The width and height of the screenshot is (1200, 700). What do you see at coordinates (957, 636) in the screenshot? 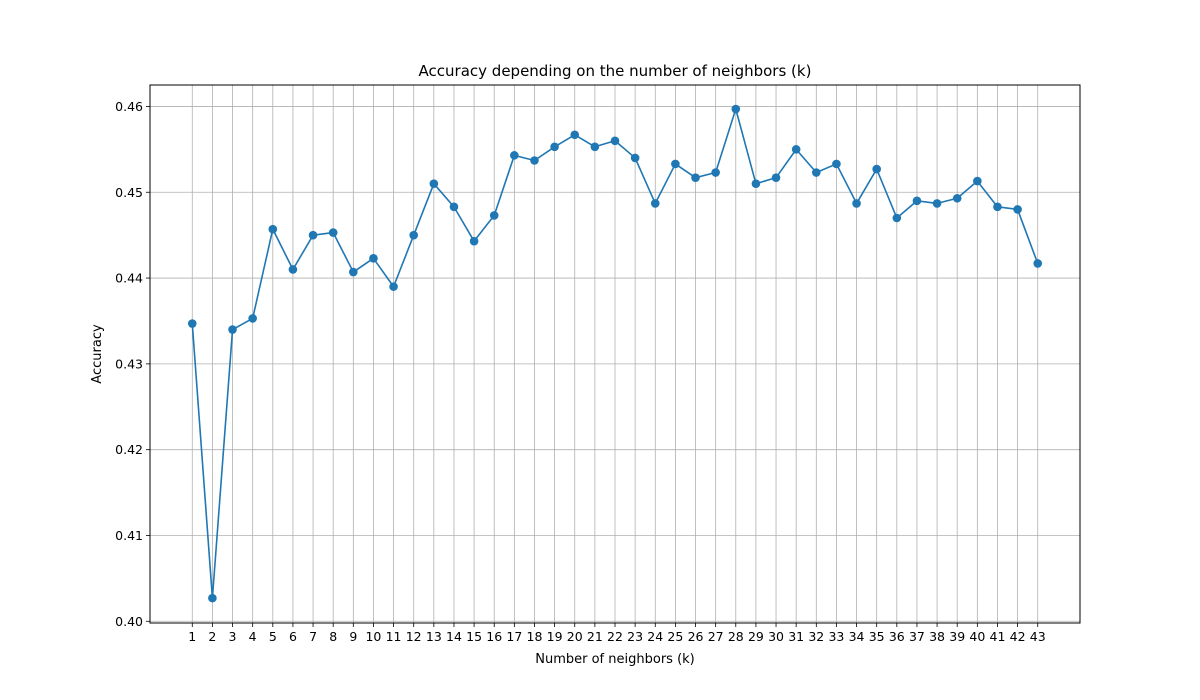
I see `x-tick-label: 39` at bounding box center [957, 636].